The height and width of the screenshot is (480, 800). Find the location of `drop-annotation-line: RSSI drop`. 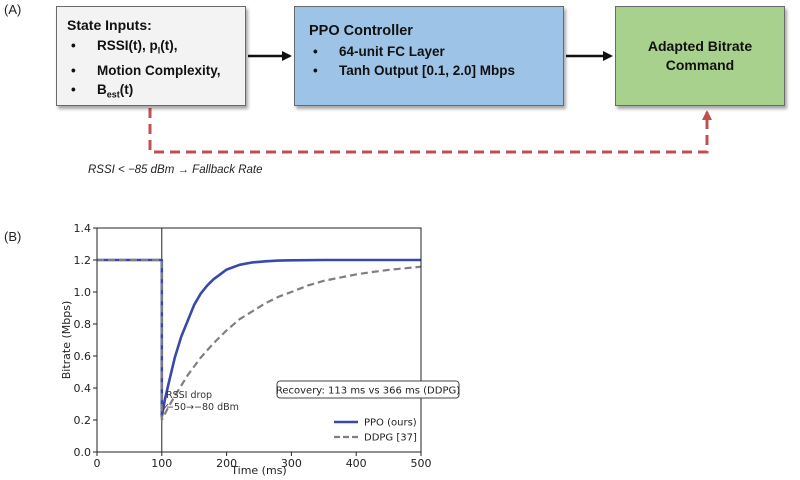

drop-annotation-line: RSSI drop is located at coordinates (189, 395).